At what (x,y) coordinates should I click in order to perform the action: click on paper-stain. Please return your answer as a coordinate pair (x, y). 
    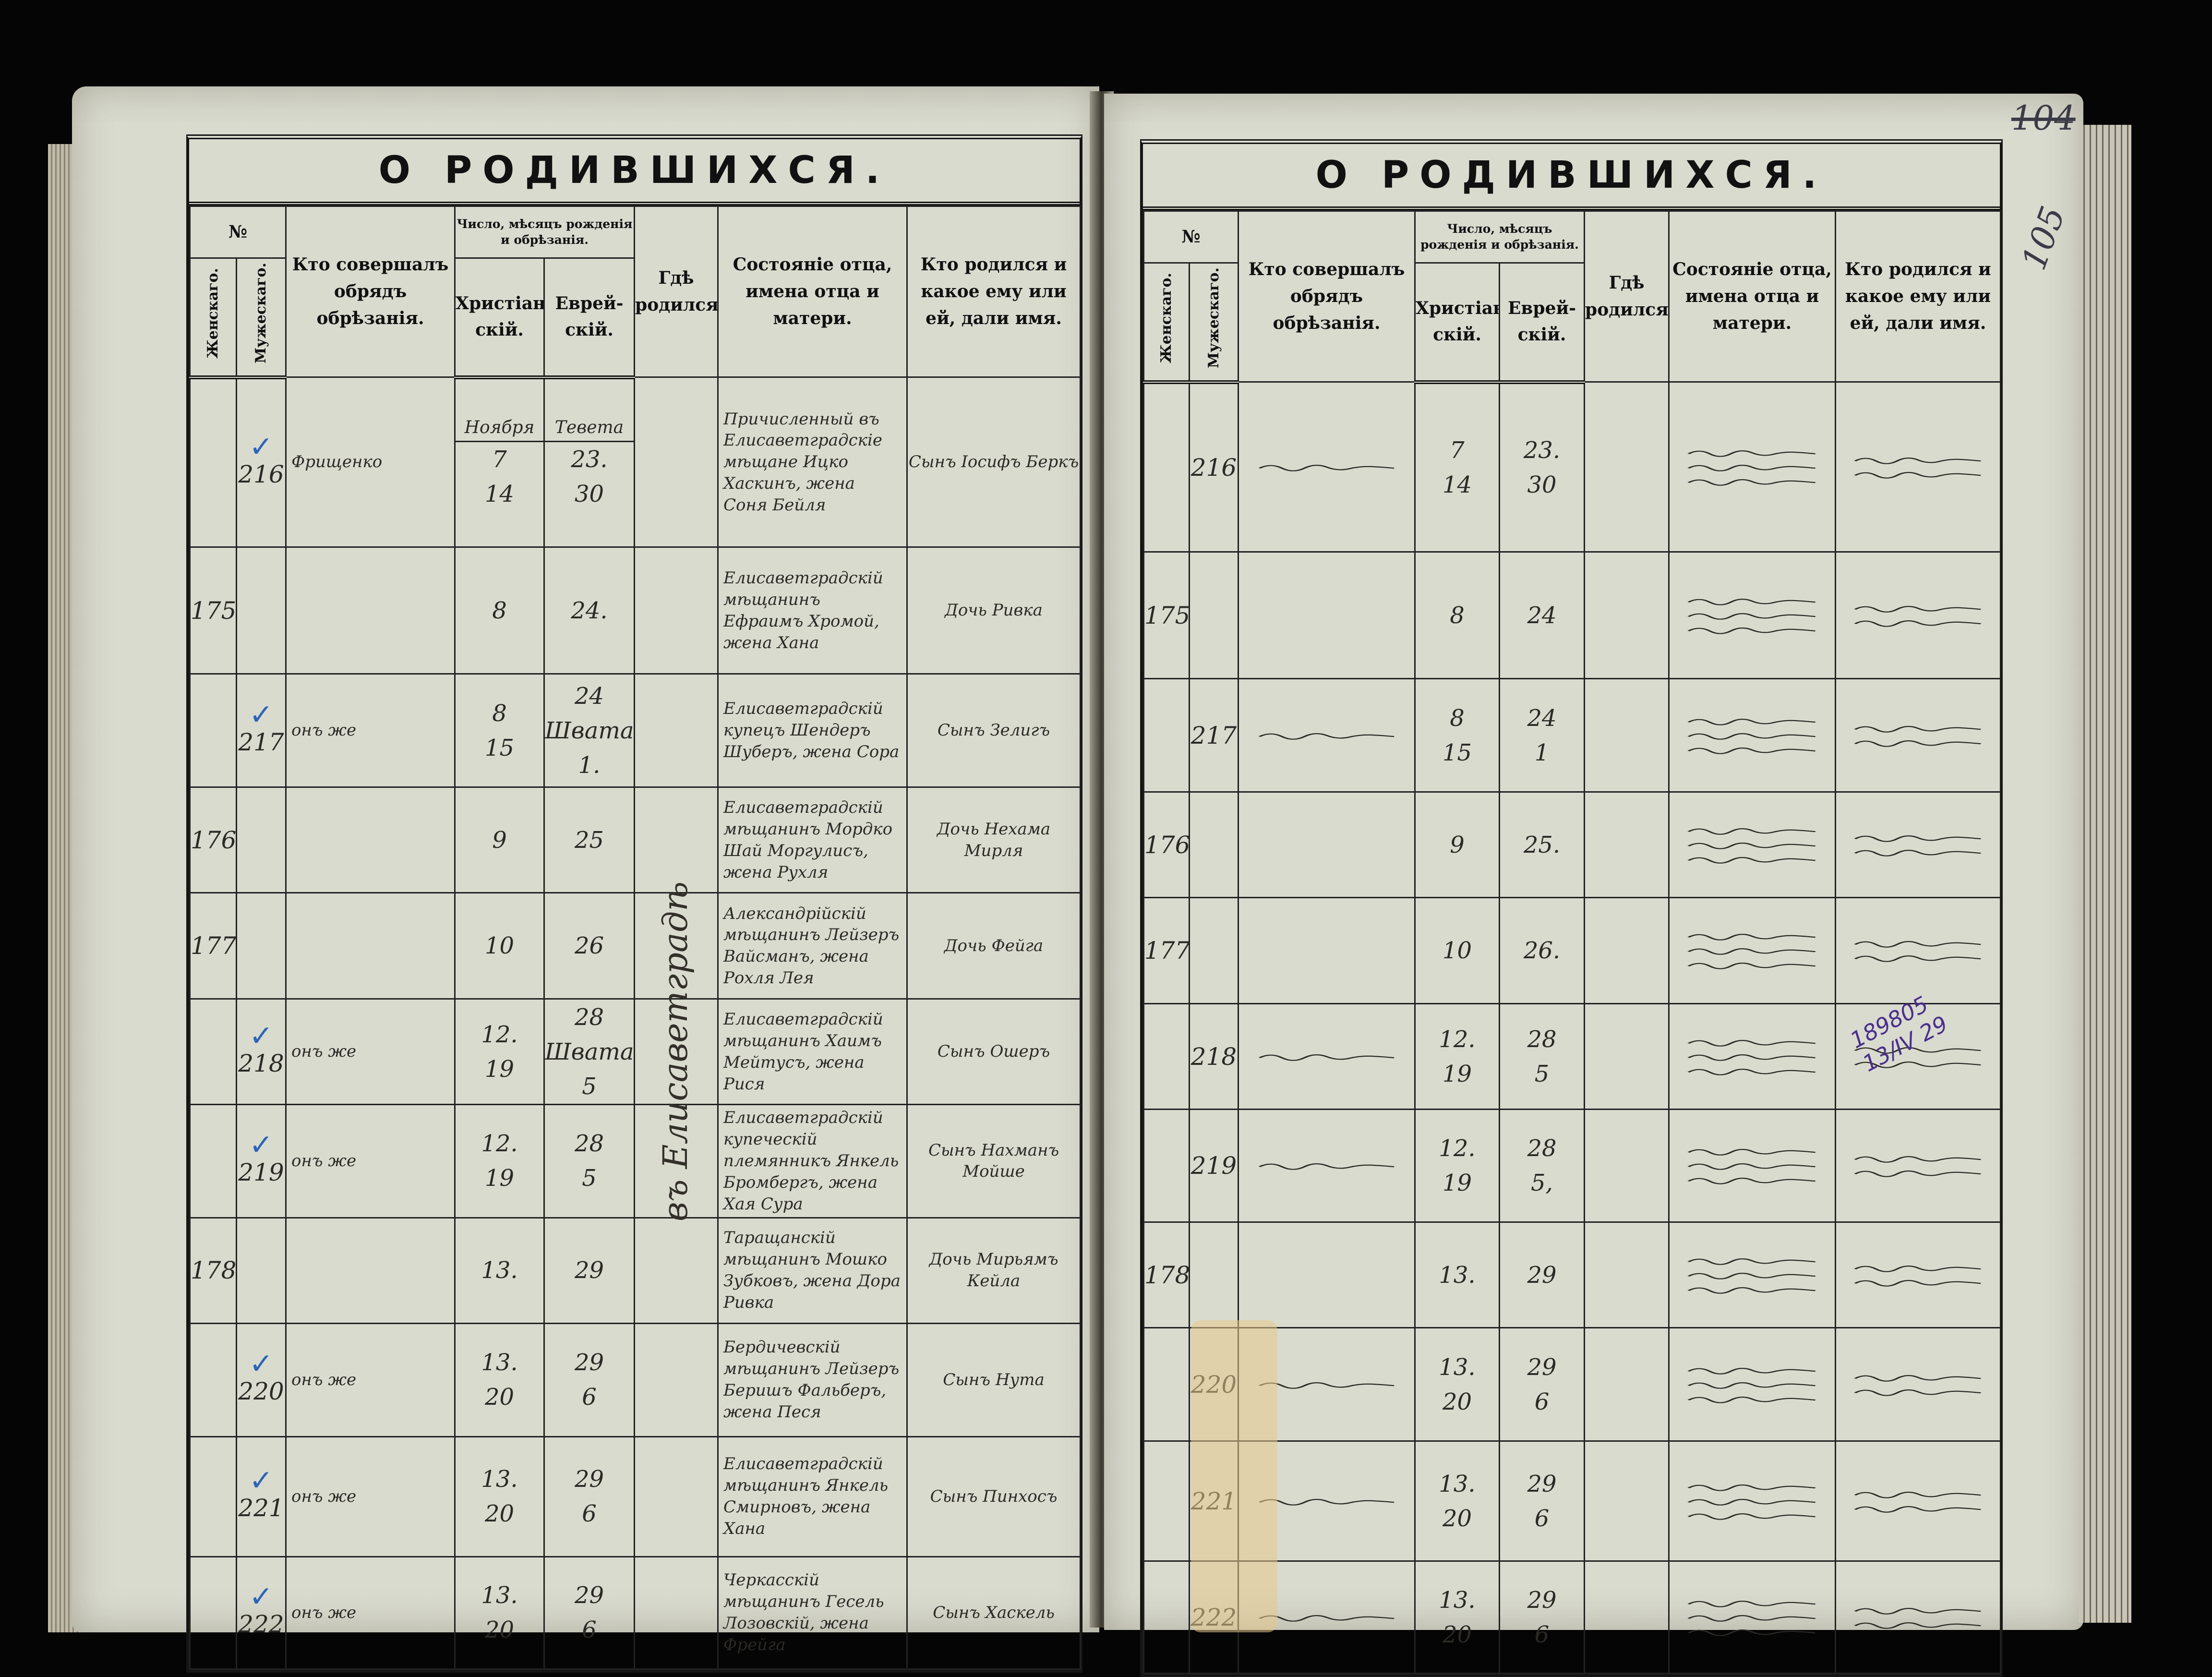
    Looking at the image, I should click on (1234, 1476).